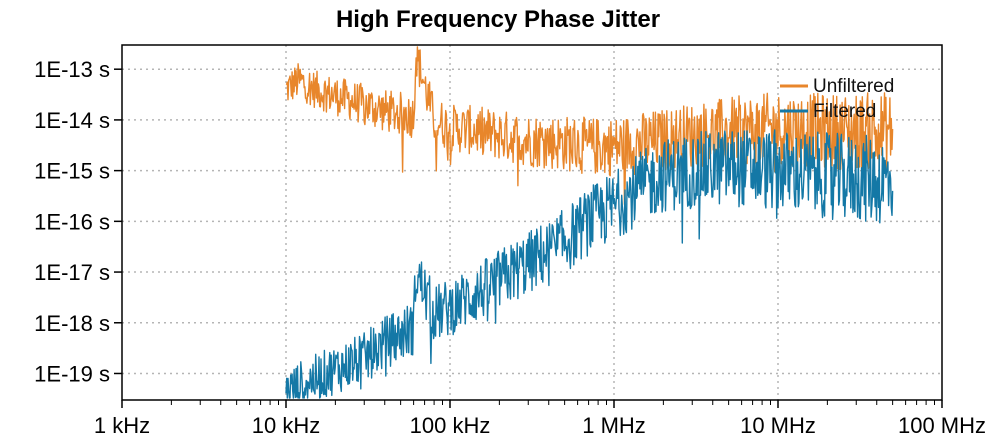 This screenshot has width=996, height=442. I want to click on legend-label-unfiltered: Unfiltered, so click(853, 86).